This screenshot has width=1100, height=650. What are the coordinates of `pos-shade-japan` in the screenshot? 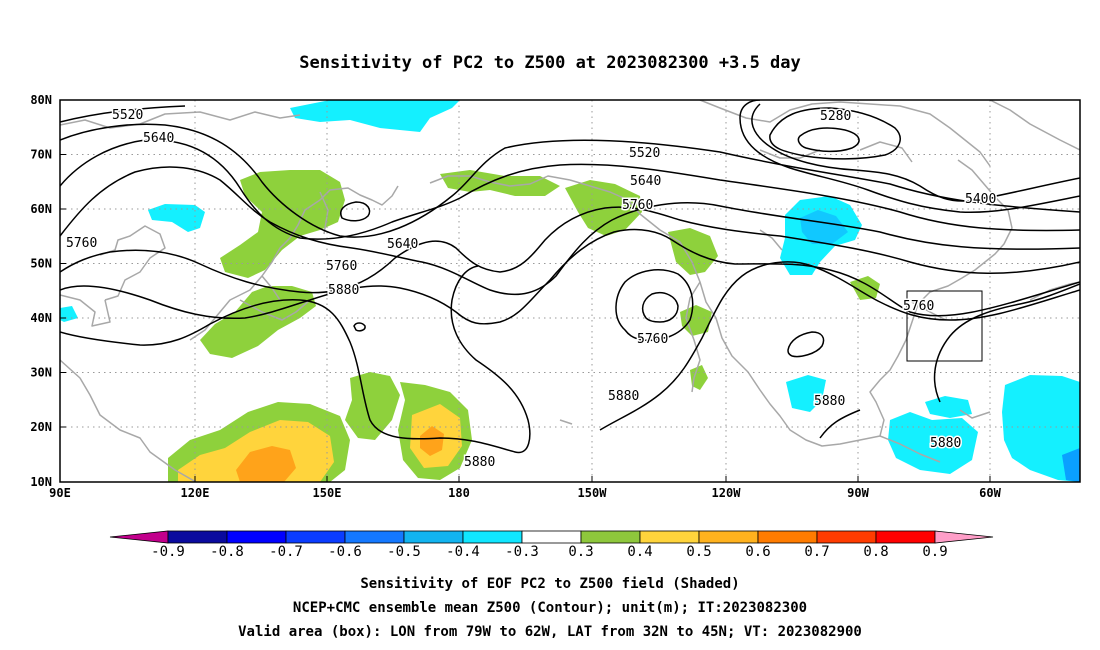 It's located at (258, 322).